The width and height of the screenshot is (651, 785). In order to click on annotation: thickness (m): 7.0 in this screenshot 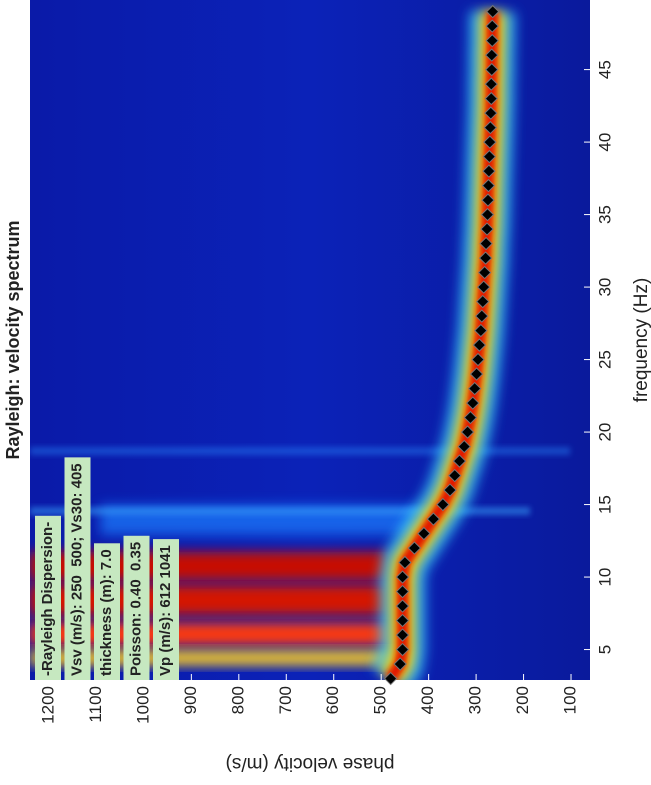, I will do `click(107, 611)`.